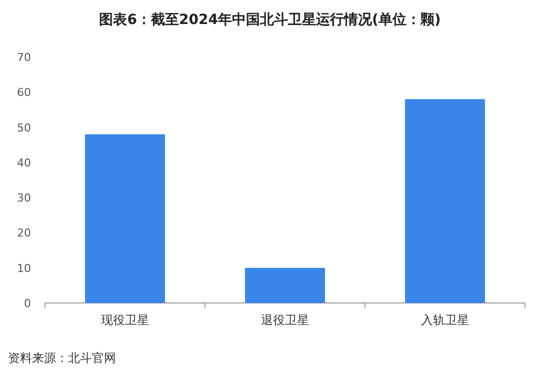  I want to click on title: 图表6：截至2024年中国北斗卫星运行情况(单位：颗), so click(270, 20).